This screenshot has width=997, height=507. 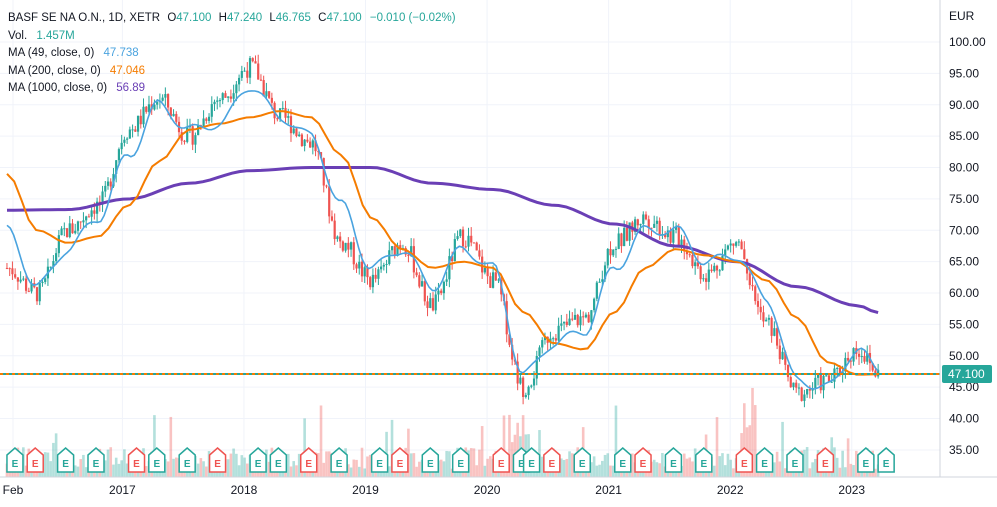 What do you see at coordinates (122, 490) in the screenshot?
I see `time-tick-label: 2017` at bounding box center [122, 490].